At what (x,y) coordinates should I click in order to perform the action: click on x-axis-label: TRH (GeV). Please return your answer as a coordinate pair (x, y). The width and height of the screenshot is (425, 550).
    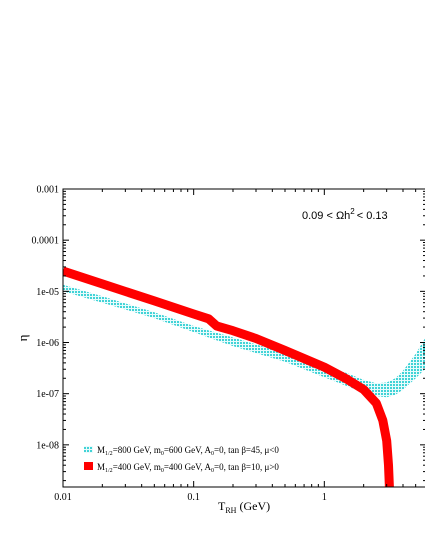
    Looking at the image, I should click on (244, 507).